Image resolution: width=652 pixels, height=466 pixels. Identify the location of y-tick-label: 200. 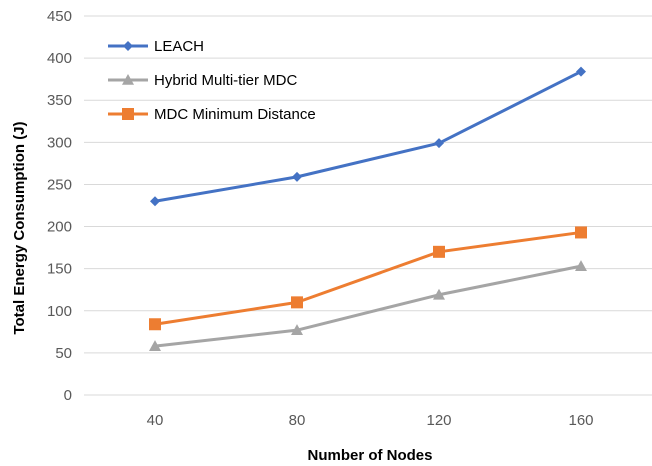
(59, 227).